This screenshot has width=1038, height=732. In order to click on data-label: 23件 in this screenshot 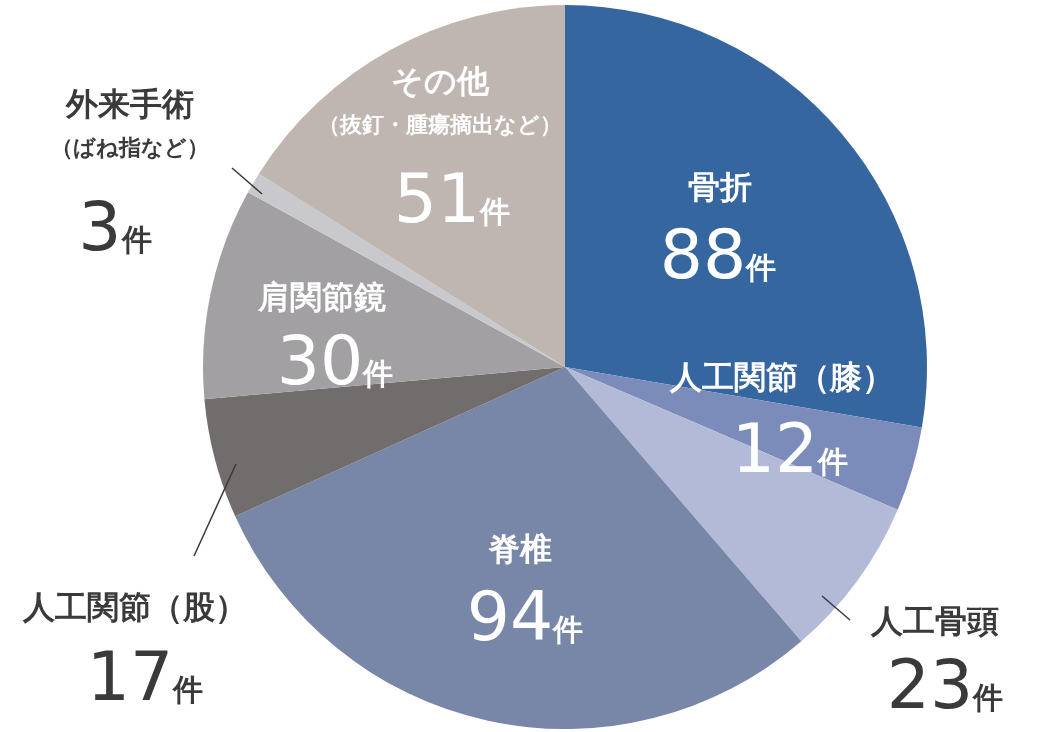, I will do `click(945, 684)`.